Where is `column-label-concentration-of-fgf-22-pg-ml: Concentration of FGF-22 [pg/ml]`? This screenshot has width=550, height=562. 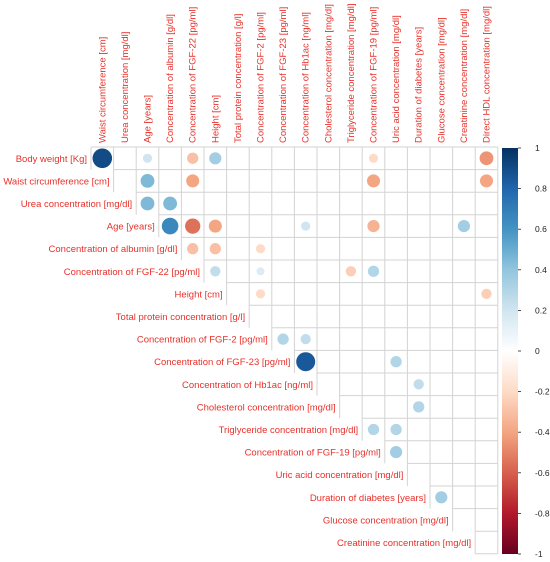
column-label-concentration-of-fgf-22-pg-ml: Concentration of FGF-22 [pg/ml] is located at coordinates (193, 75).